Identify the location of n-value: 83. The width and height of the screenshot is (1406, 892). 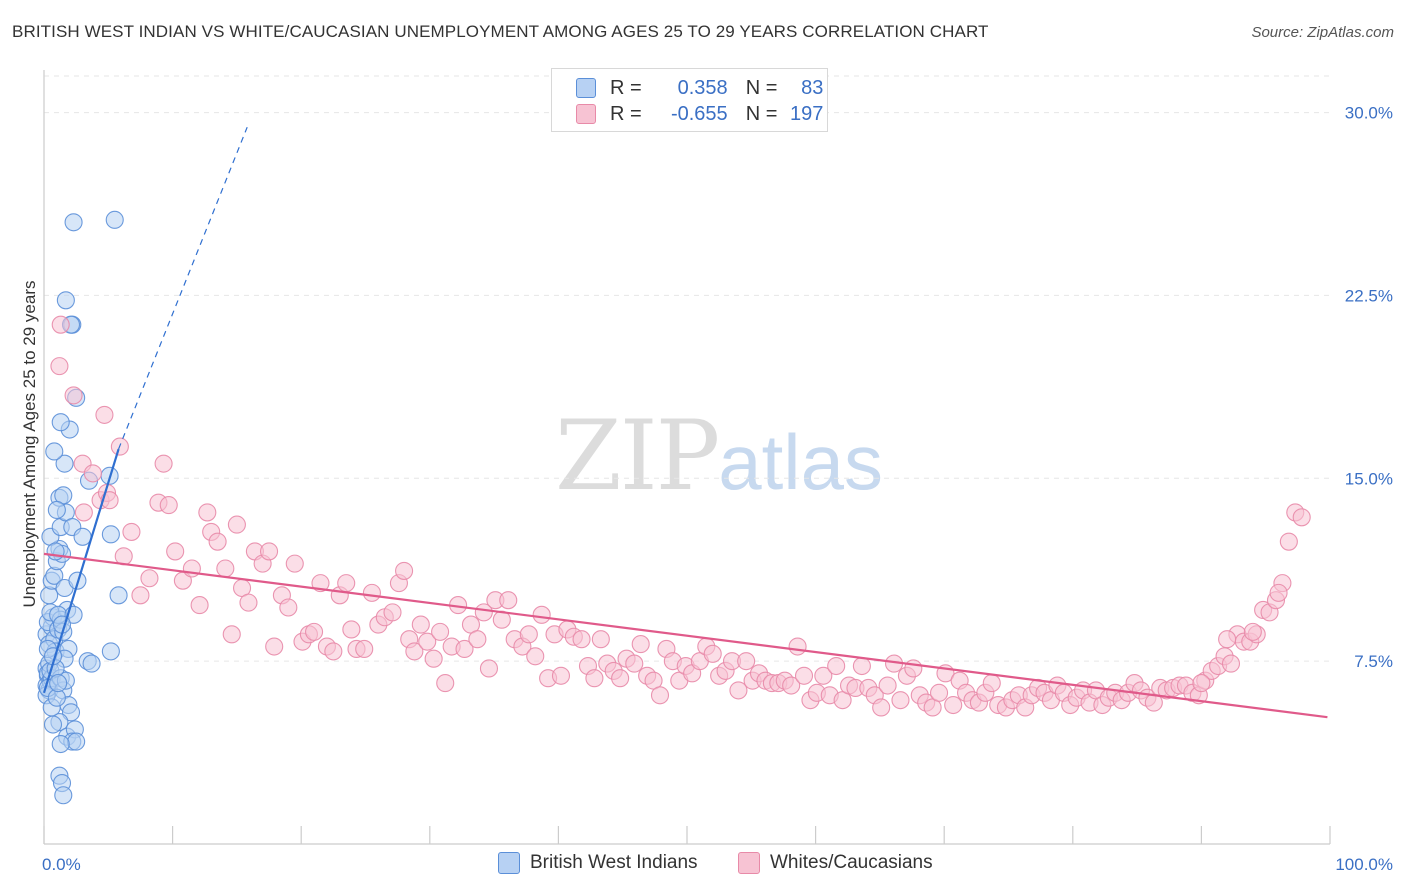
(812, 87).